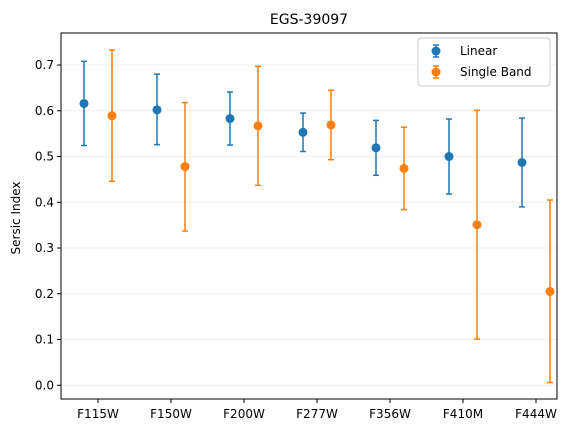 The height and width of the screenshot is (435, 567). I want to click on y-tick-label: 0.7, so click(44, 65).